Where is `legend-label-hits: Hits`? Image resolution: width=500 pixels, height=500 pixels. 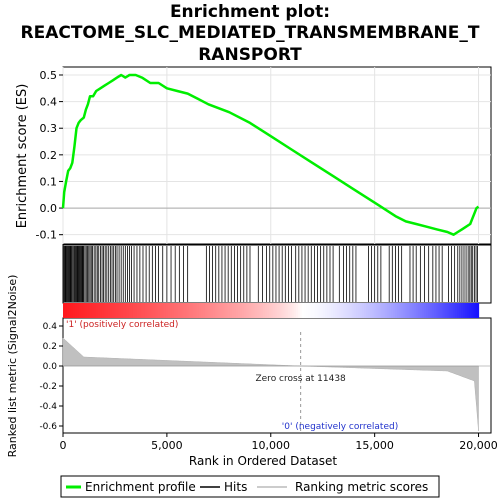
legend-label-hits: Hits is located at coordinates (235, 487).